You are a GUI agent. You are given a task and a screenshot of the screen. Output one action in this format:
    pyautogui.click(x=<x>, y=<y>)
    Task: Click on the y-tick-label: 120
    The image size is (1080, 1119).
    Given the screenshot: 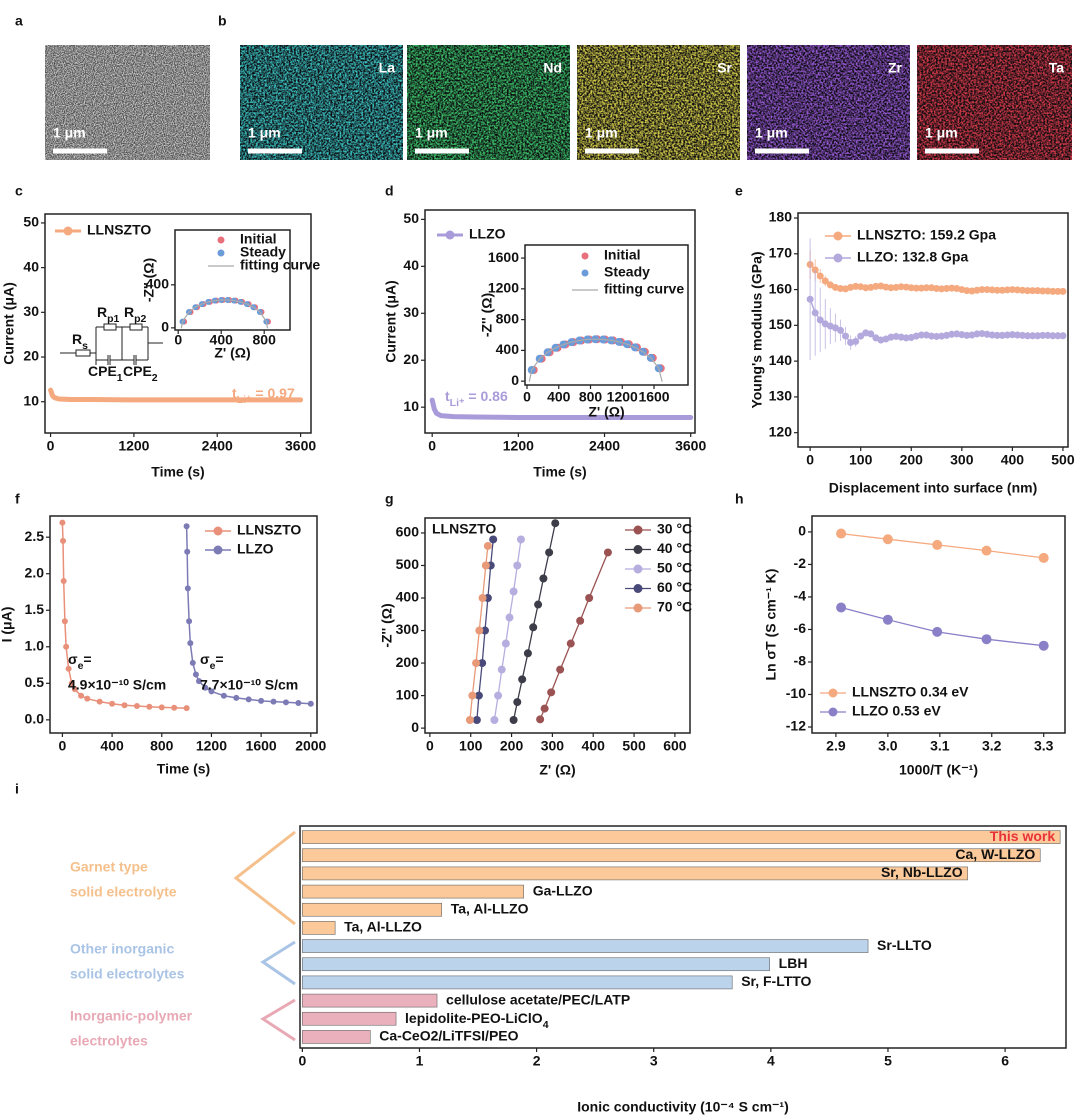 What is the action you would take?
    pyautogui.click(x=781, y=431)
    